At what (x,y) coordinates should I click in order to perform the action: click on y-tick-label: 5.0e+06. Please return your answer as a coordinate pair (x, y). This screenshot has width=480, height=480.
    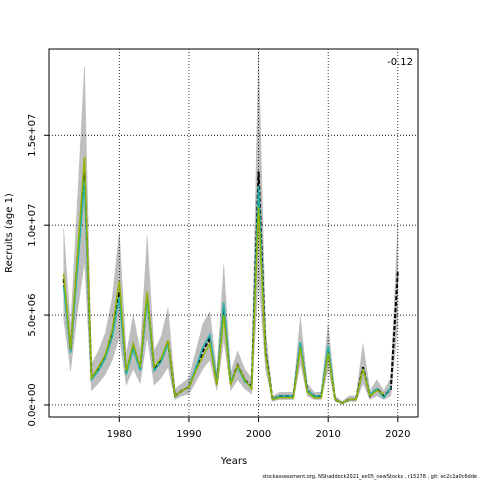
    Looking at the image, I should click on (32, 314).